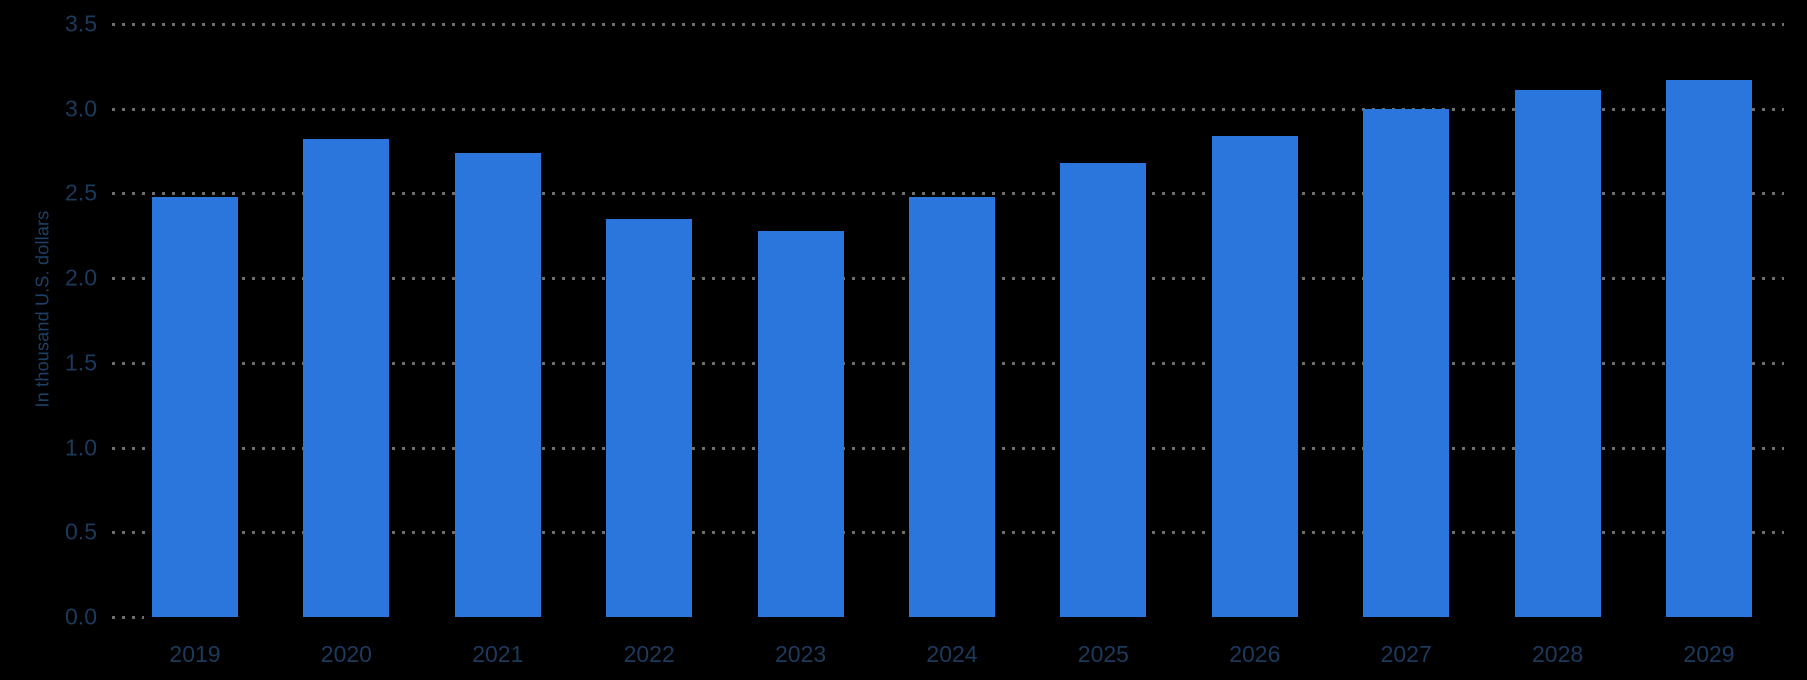 The height and width of the screenshot is (680, 1807). Describe the element at coordinates (948, 24) in the screenshot. I see `gridline-3.5` at that location.